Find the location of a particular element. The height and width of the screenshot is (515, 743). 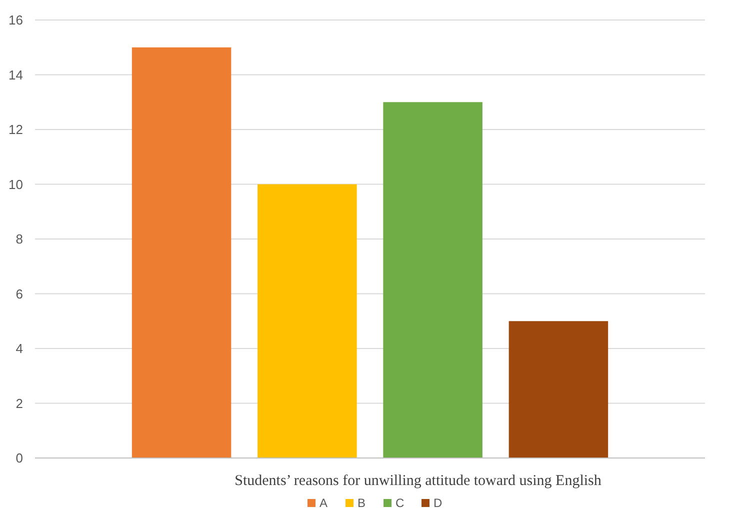

y-tick-label: 0 is located at coordinates (19, 458).